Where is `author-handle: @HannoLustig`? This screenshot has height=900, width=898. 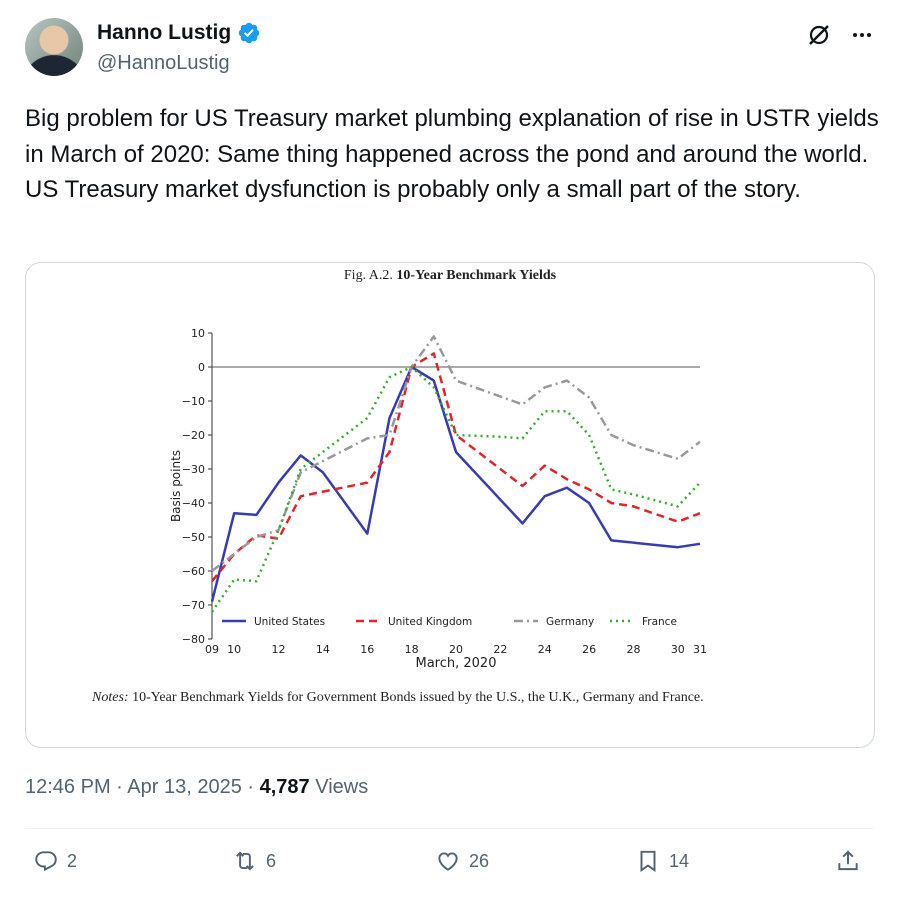
author-handle: @HannoLustig is located at coordinates (163, 63).